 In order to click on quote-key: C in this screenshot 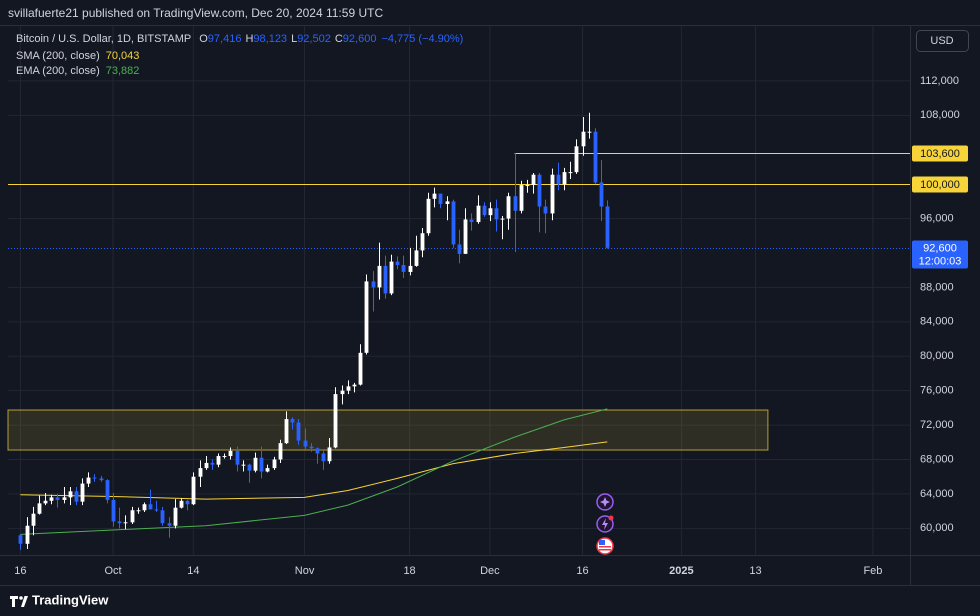, I will do `click(339, 39)`.